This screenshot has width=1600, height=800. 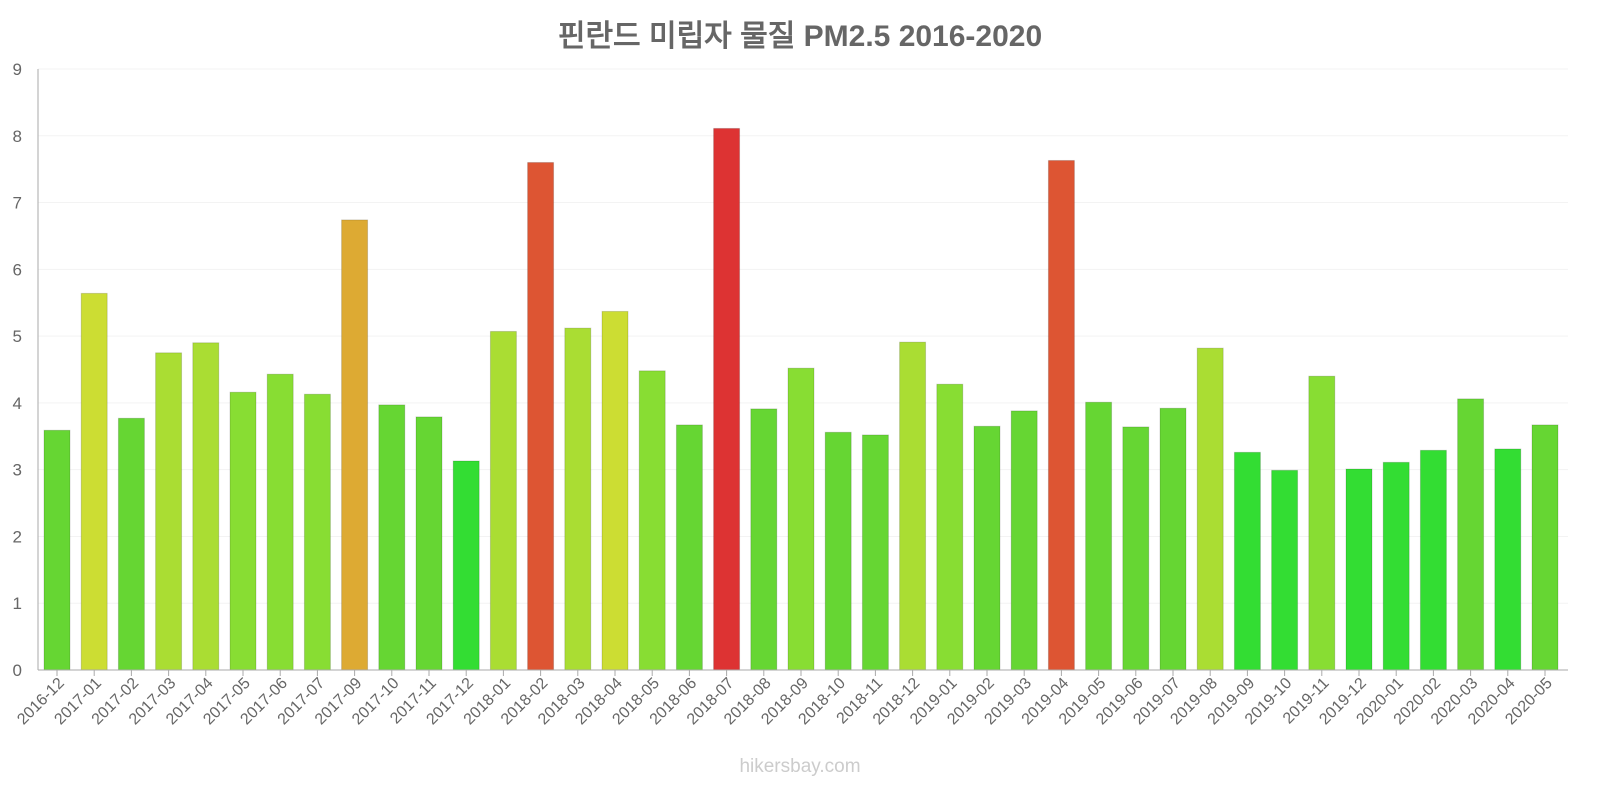 What do you see at coordinates (17, 69) in the screenshot?
I see `y-tick-label: 9` at bounding box center [17, 69].